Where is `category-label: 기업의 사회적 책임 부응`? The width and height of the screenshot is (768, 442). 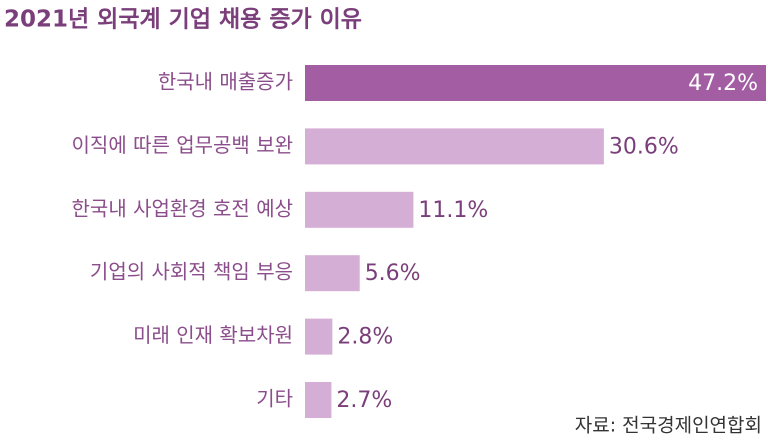 category-label: 기업의 사회적 책임 부응 is located at coordinates (191, 272).